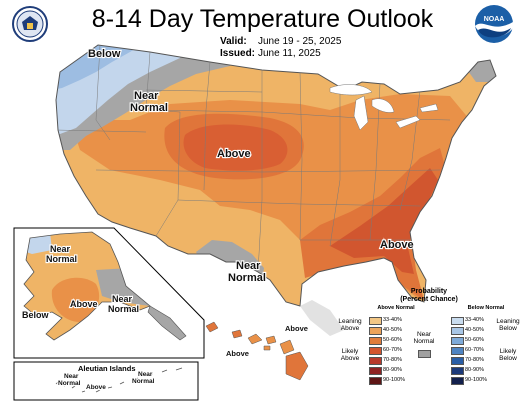  Describe the element at coordinates (247, 278) in the screenshot. I see `label-near-normal-sw-2: Normal` at that location.